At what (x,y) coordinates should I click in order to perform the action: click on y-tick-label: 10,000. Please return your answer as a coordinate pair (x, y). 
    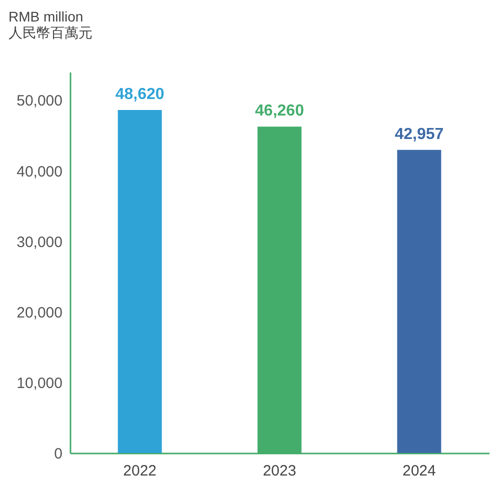
    Looking at the image, I should click on (39, 383).